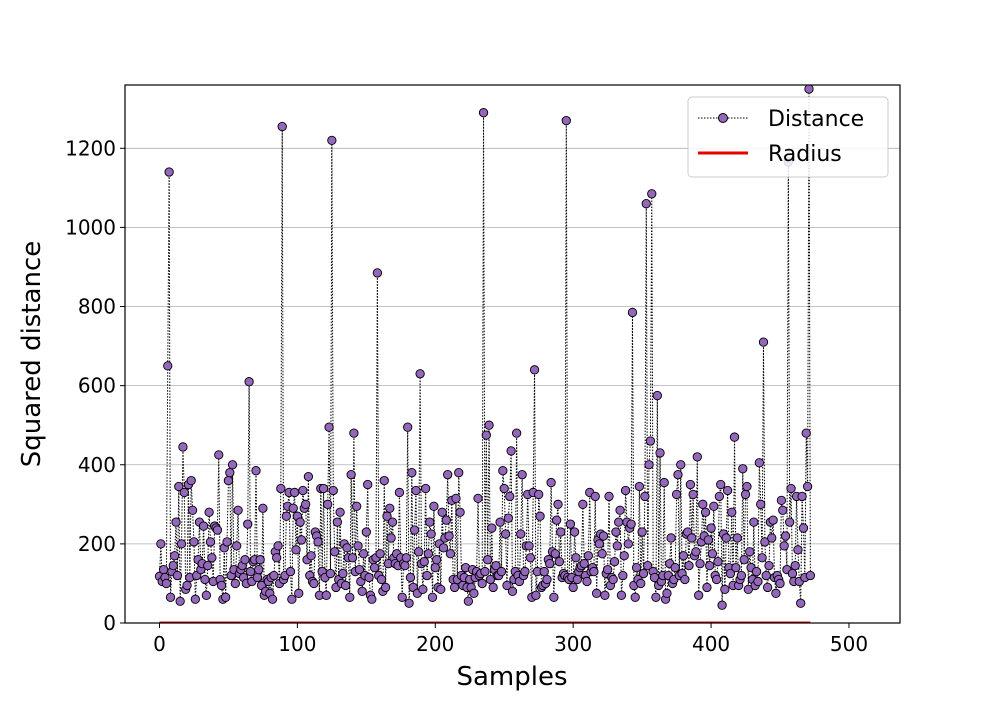  I want to click on y-tick-label: 400, so click(97, 465).